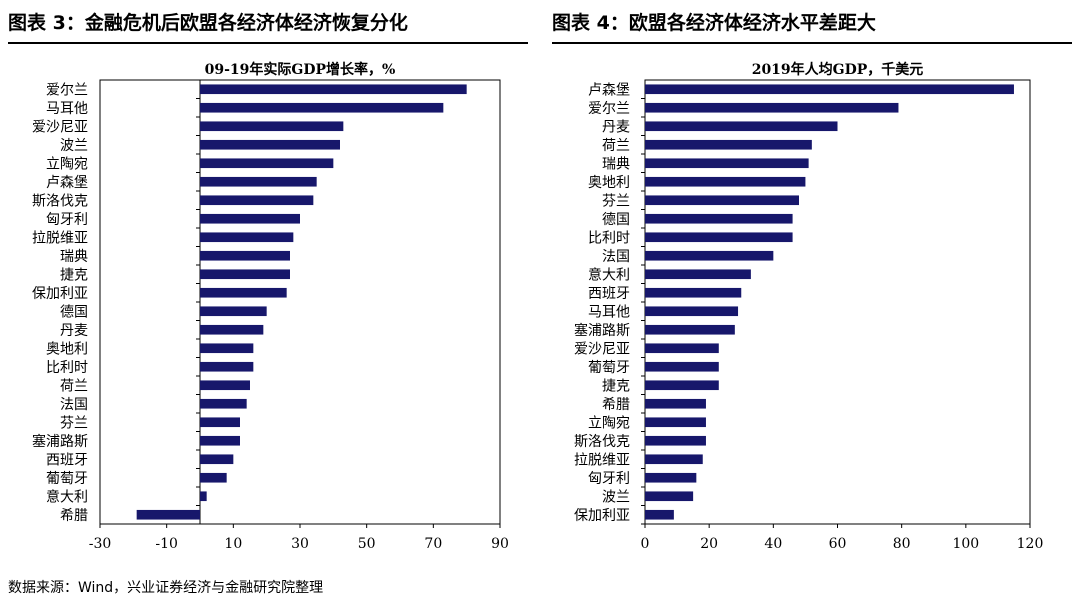 Image resolution: width=1080 pixels, height=602 pixels. What do you see at coordinates (367, 544) in the screenshot?
I see `x-tick-label: 50` at bounding box center [367, 544].